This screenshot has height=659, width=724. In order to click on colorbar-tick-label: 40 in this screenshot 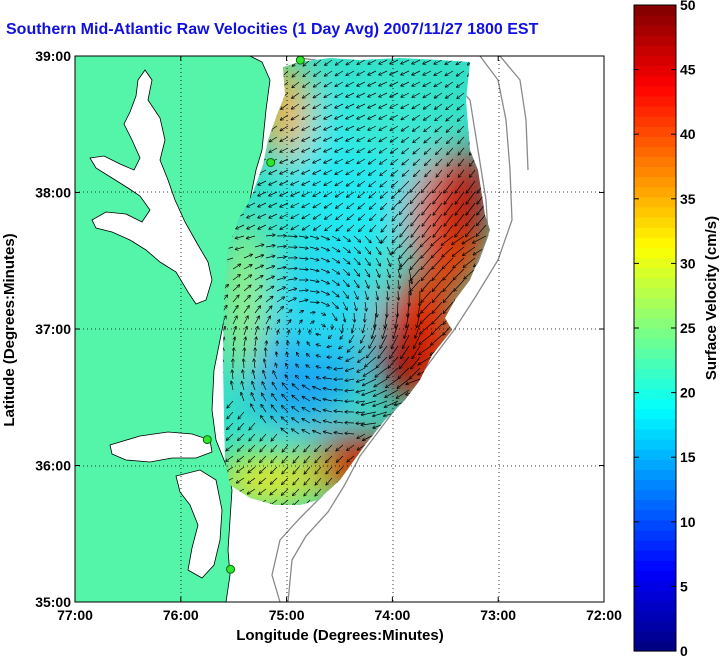, I will do `click(688, 134)`.